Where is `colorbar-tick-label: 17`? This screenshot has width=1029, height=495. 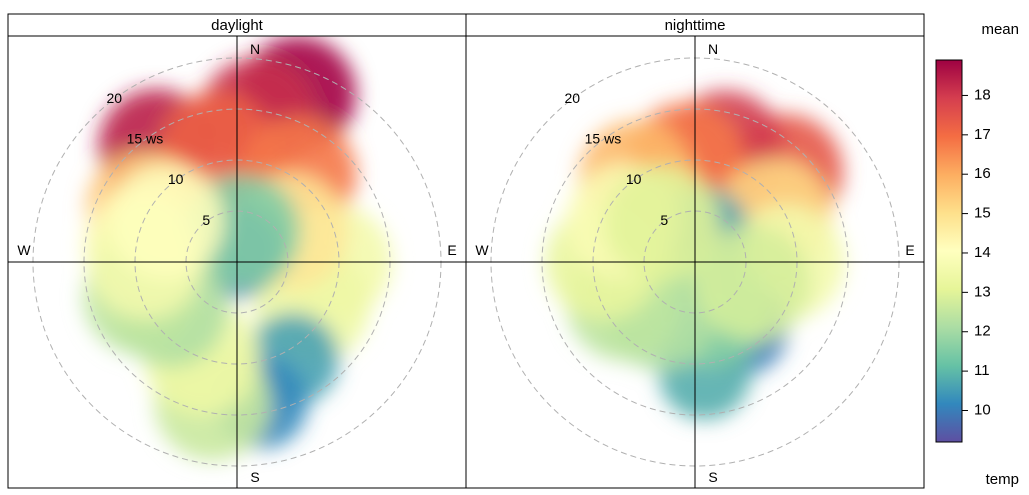
colorbar-tick-label: 17 is located at coordinates (982, 134).